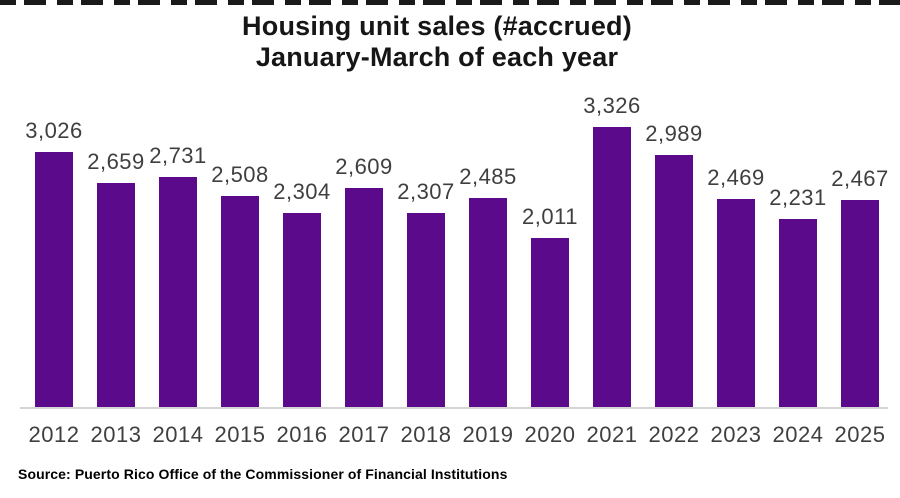 This screenshot has height=498, width=900. I want to click on data-label: 2,231, so click(798, 197).